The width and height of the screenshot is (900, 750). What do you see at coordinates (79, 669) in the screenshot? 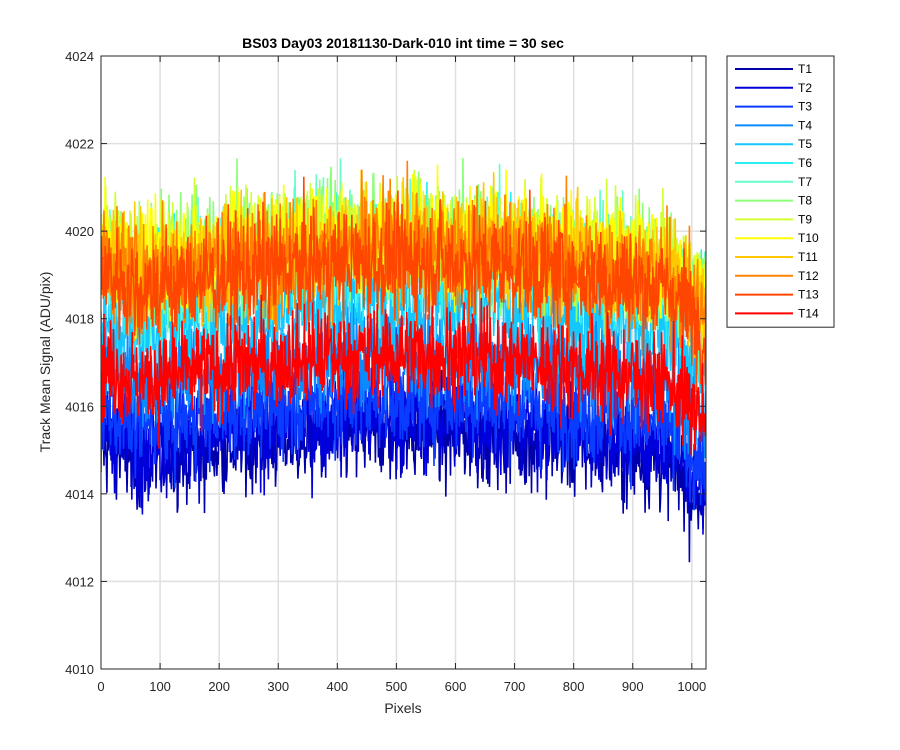
I see `y-tick-label: 4010` at bounding box center [79, 669].